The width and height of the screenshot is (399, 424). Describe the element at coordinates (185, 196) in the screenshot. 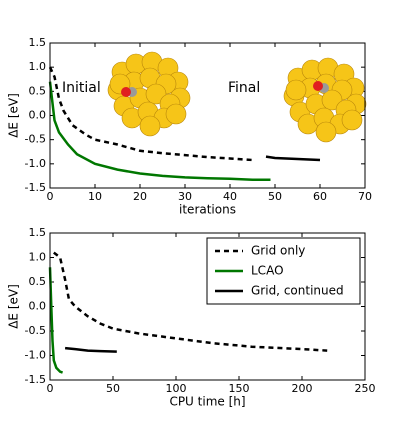

I see `x-tick-label: 30` at that location.